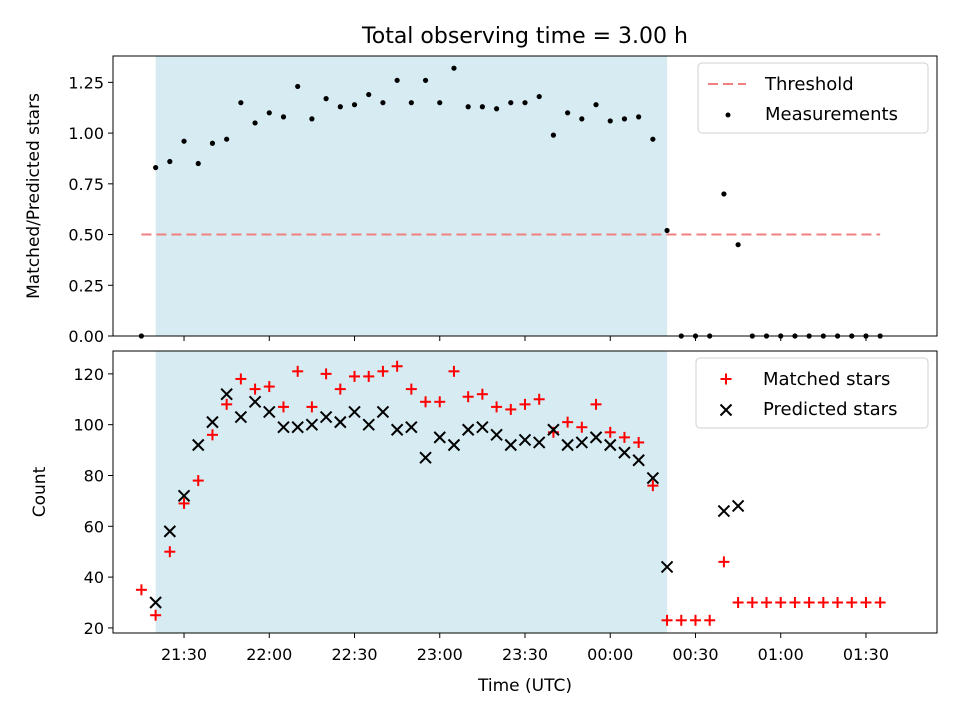 The image size is (960, 720). I want to click on top-y-tick-label: 0.00, so click(86, 336).